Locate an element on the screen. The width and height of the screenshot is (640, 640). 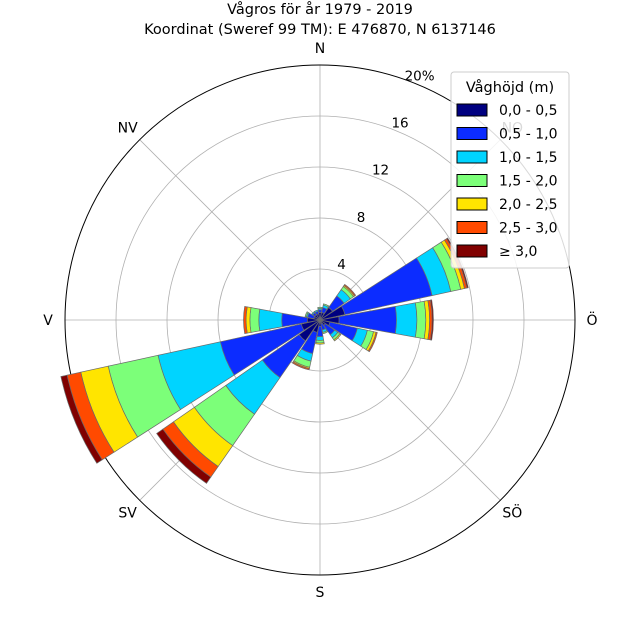
direction-label-ö: Ö is located at coordinates (591, 320).